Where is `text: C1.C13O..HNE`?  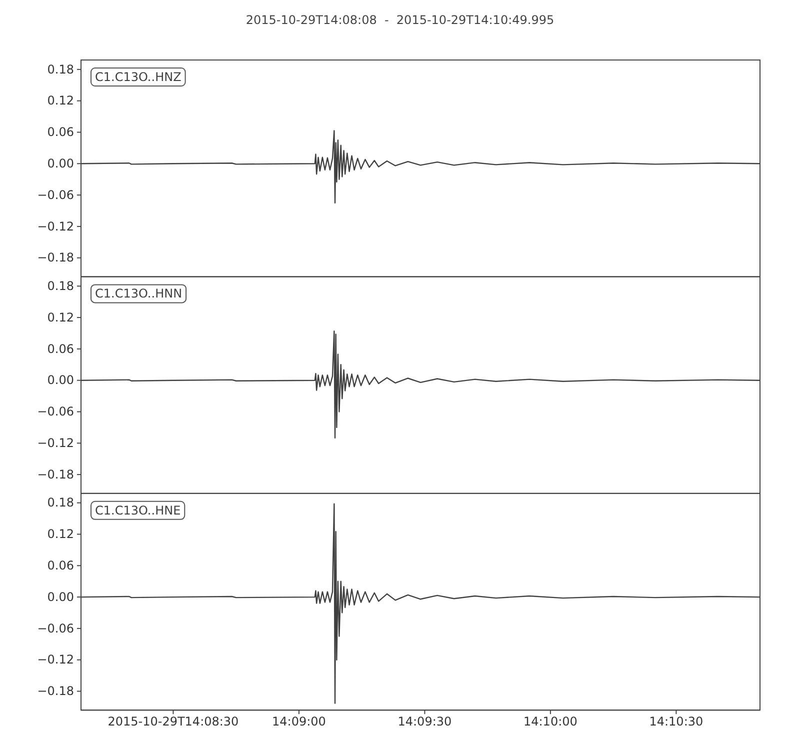 text: C1.C13O..HNE is located at coordinates (138, 510).